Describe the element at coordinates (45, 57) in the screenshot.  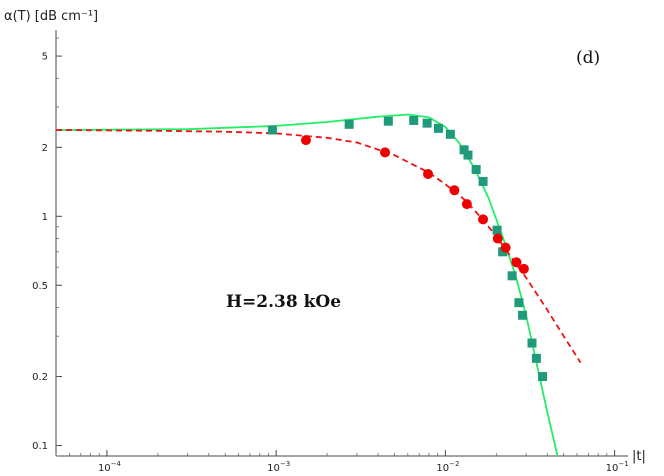
I see `y-tick-label: 5` at that location.